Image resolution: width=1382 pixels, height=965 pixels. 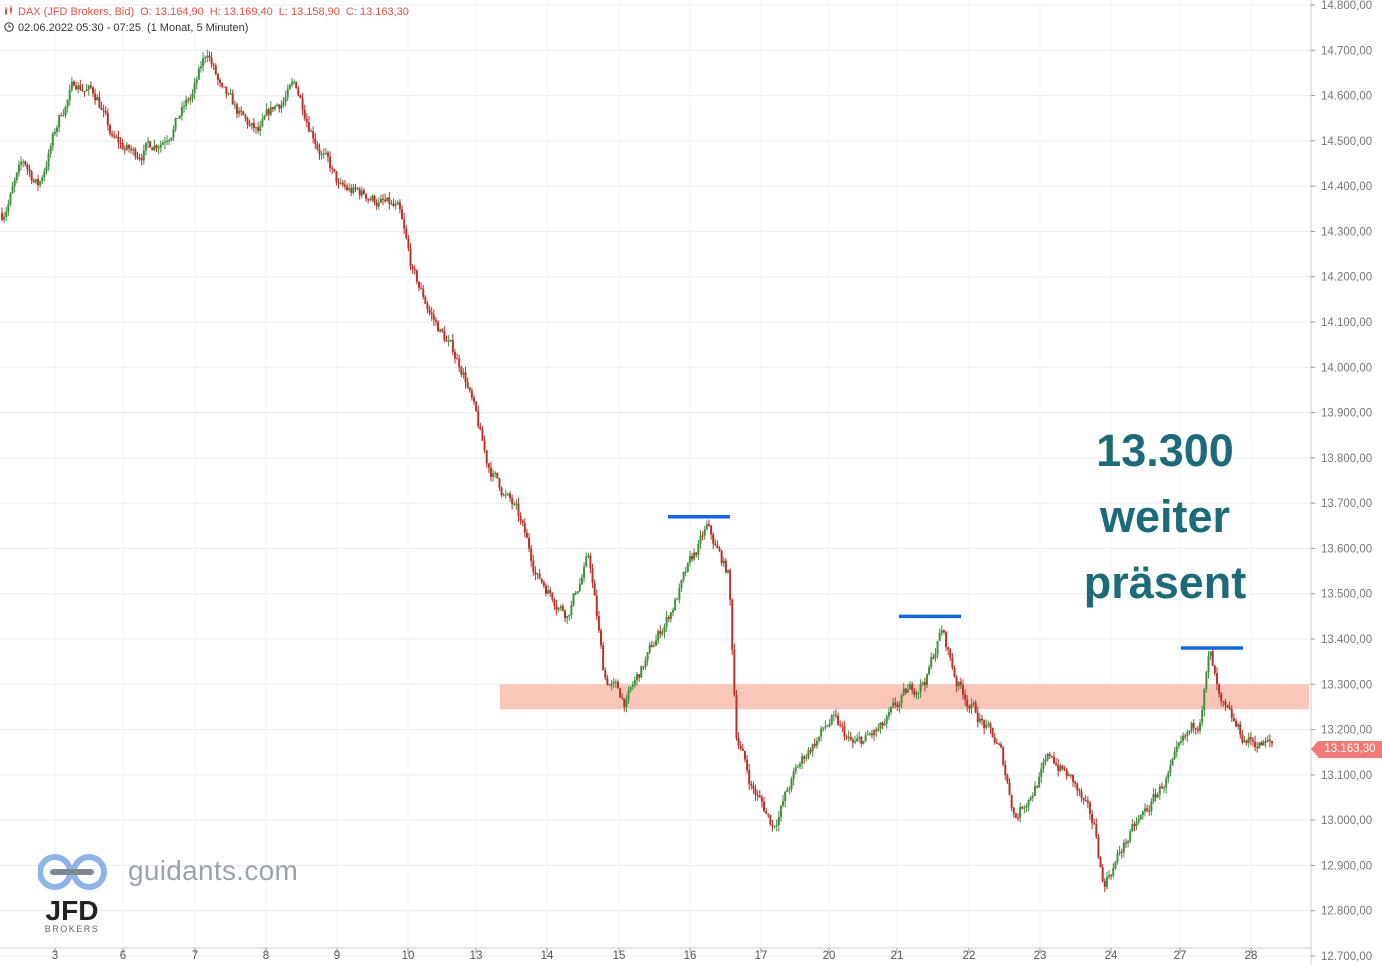 I want to click on y-tick-label: 14.400,00, so click(x=1346, y=187).